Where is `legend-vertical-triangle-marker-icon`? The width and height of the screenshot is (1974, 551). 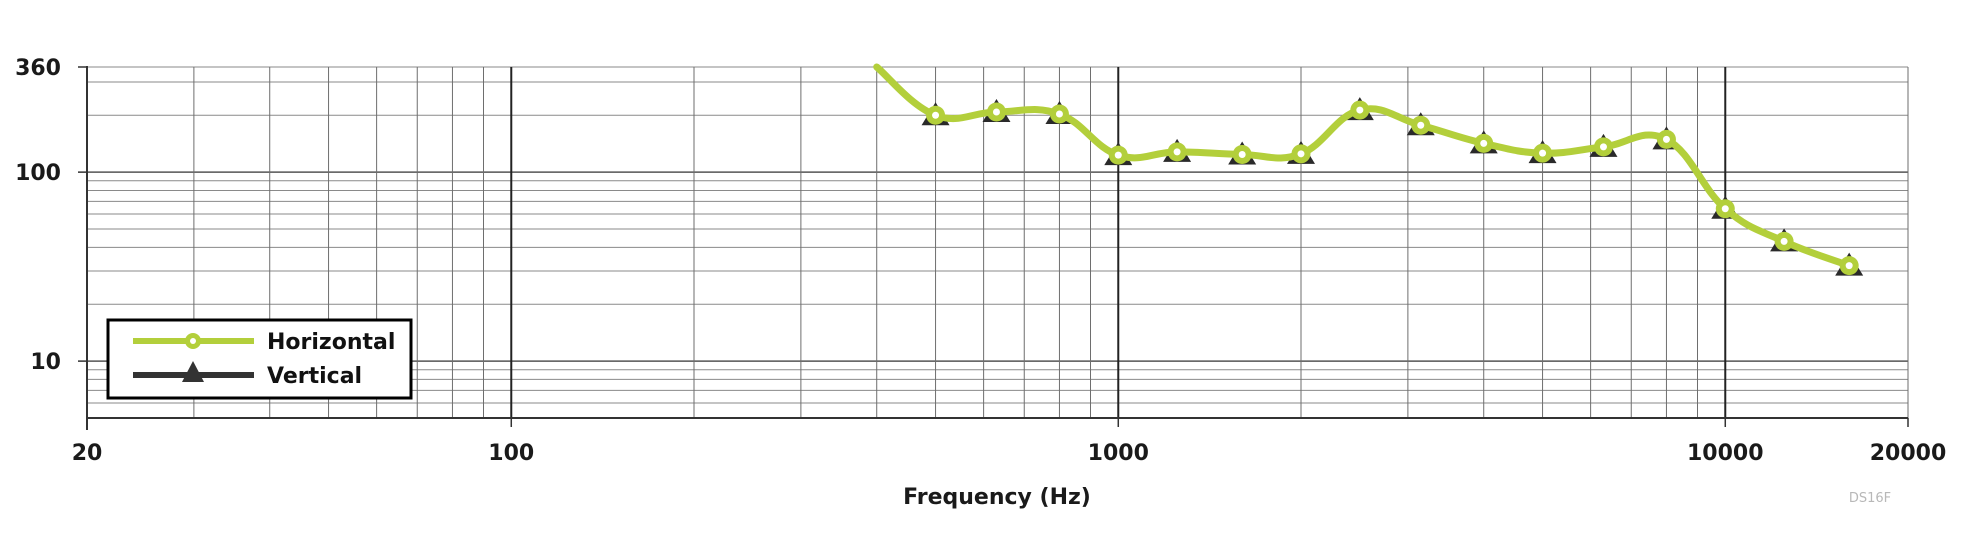 legend-vertical-triangle-marker-icon is located at coordinates (193, 371).